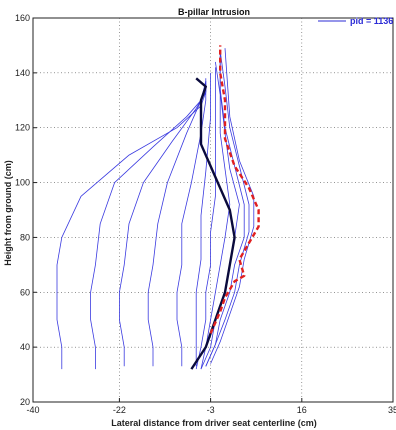  I want to click on x-tick-label: -40, so click(32, 410).